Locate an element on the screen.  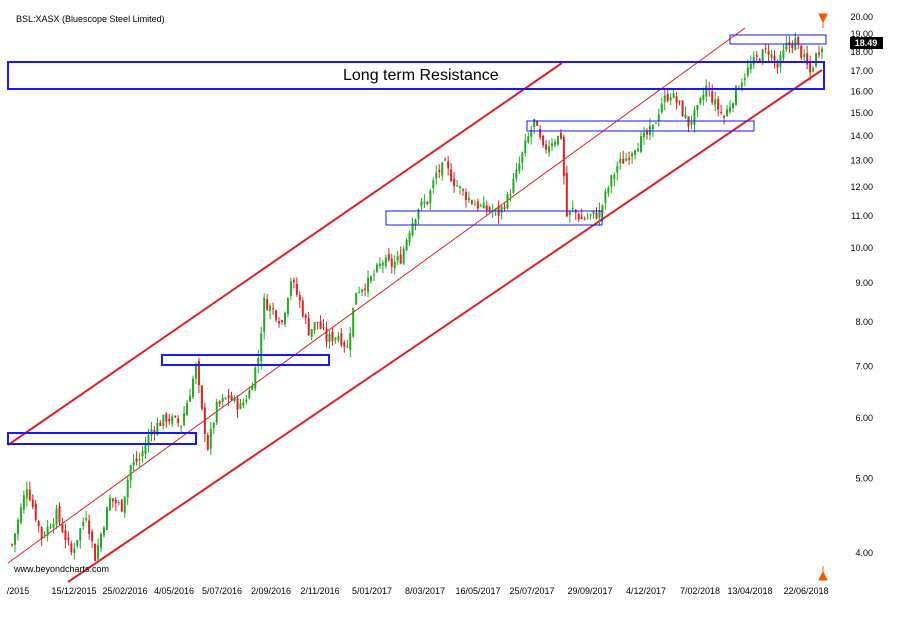
y-tick-label: 5.00 is located at coordinates (864, 479).